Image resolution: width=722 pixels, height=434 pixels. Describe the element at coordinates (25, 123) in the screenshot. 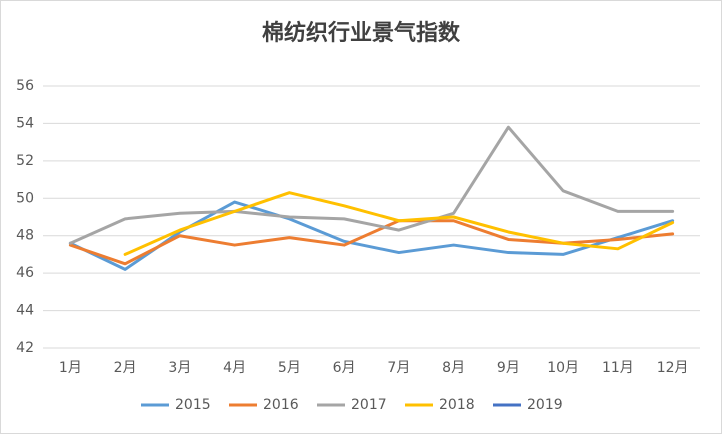

I see `y-tick-label: 54` at that location.